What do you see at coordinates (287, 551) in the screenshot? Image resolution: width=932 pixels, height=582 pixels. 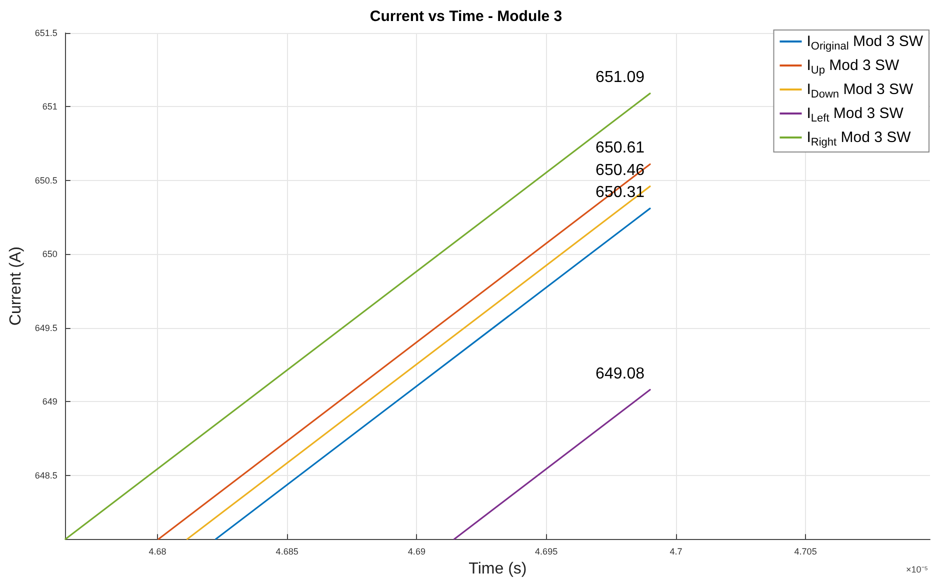 I see `x-tick-label: 4.685` at bounding box center [287, 551].